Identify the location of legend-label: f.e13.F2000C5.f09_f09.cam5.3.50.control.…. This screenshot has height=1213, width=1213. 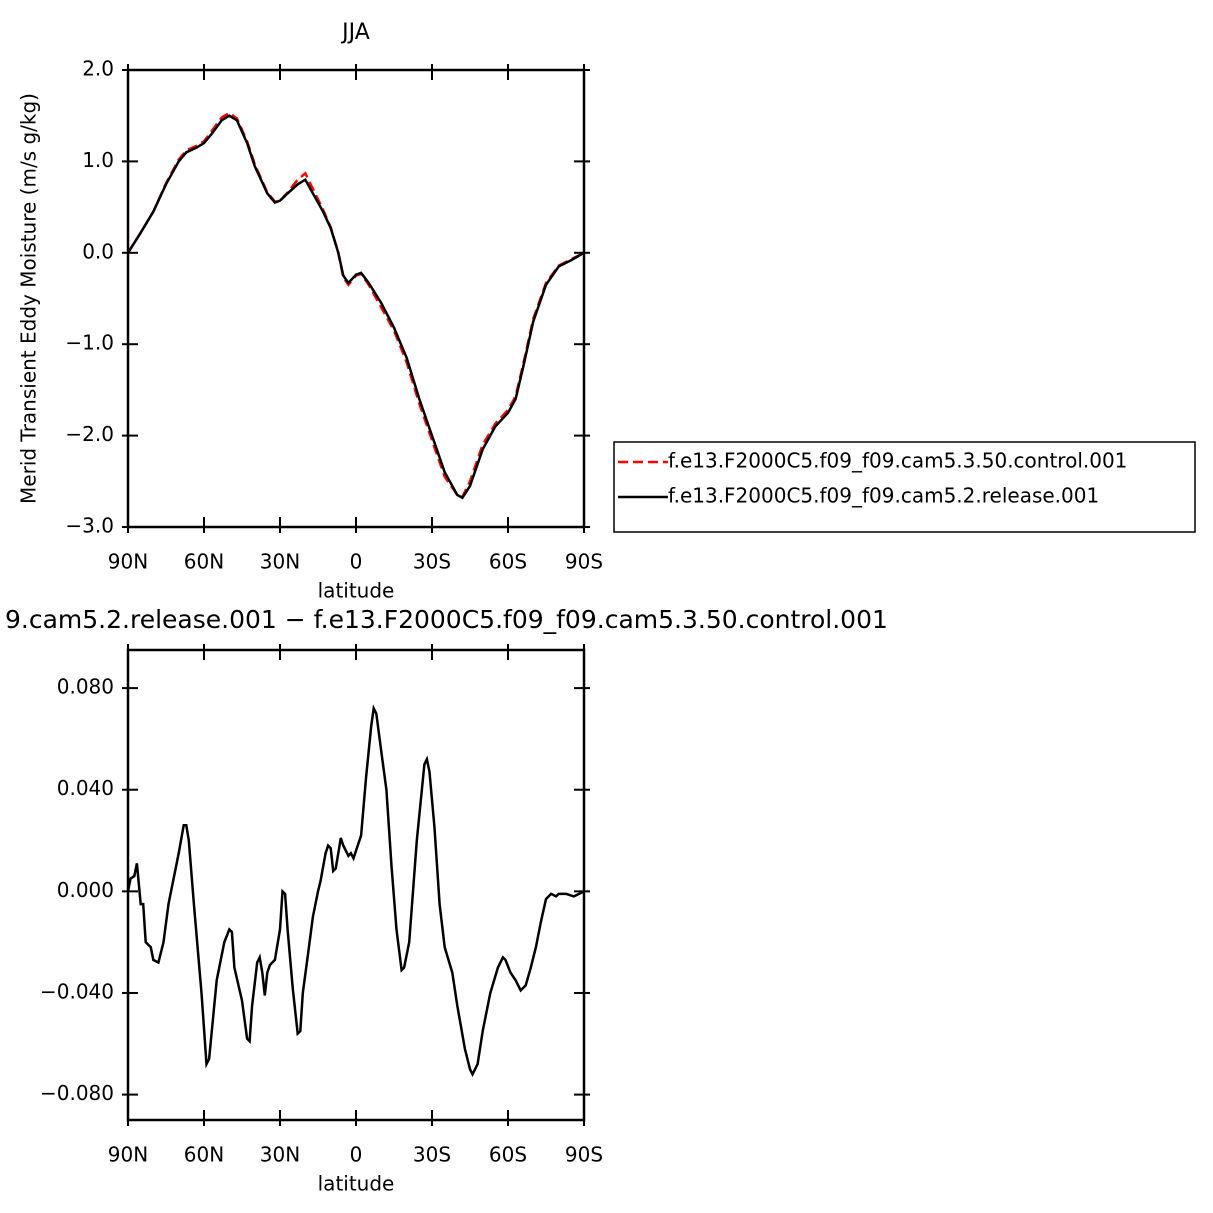
(897, 461).